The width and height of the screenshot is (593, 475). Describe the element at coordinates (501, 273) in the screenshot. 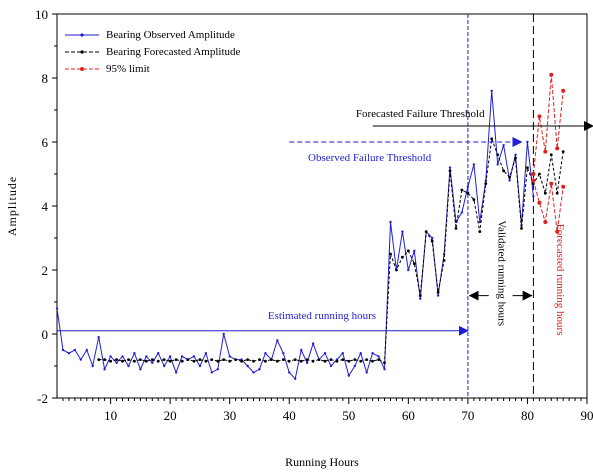

I see `validated-hours-label: Validated running hours` at that location.